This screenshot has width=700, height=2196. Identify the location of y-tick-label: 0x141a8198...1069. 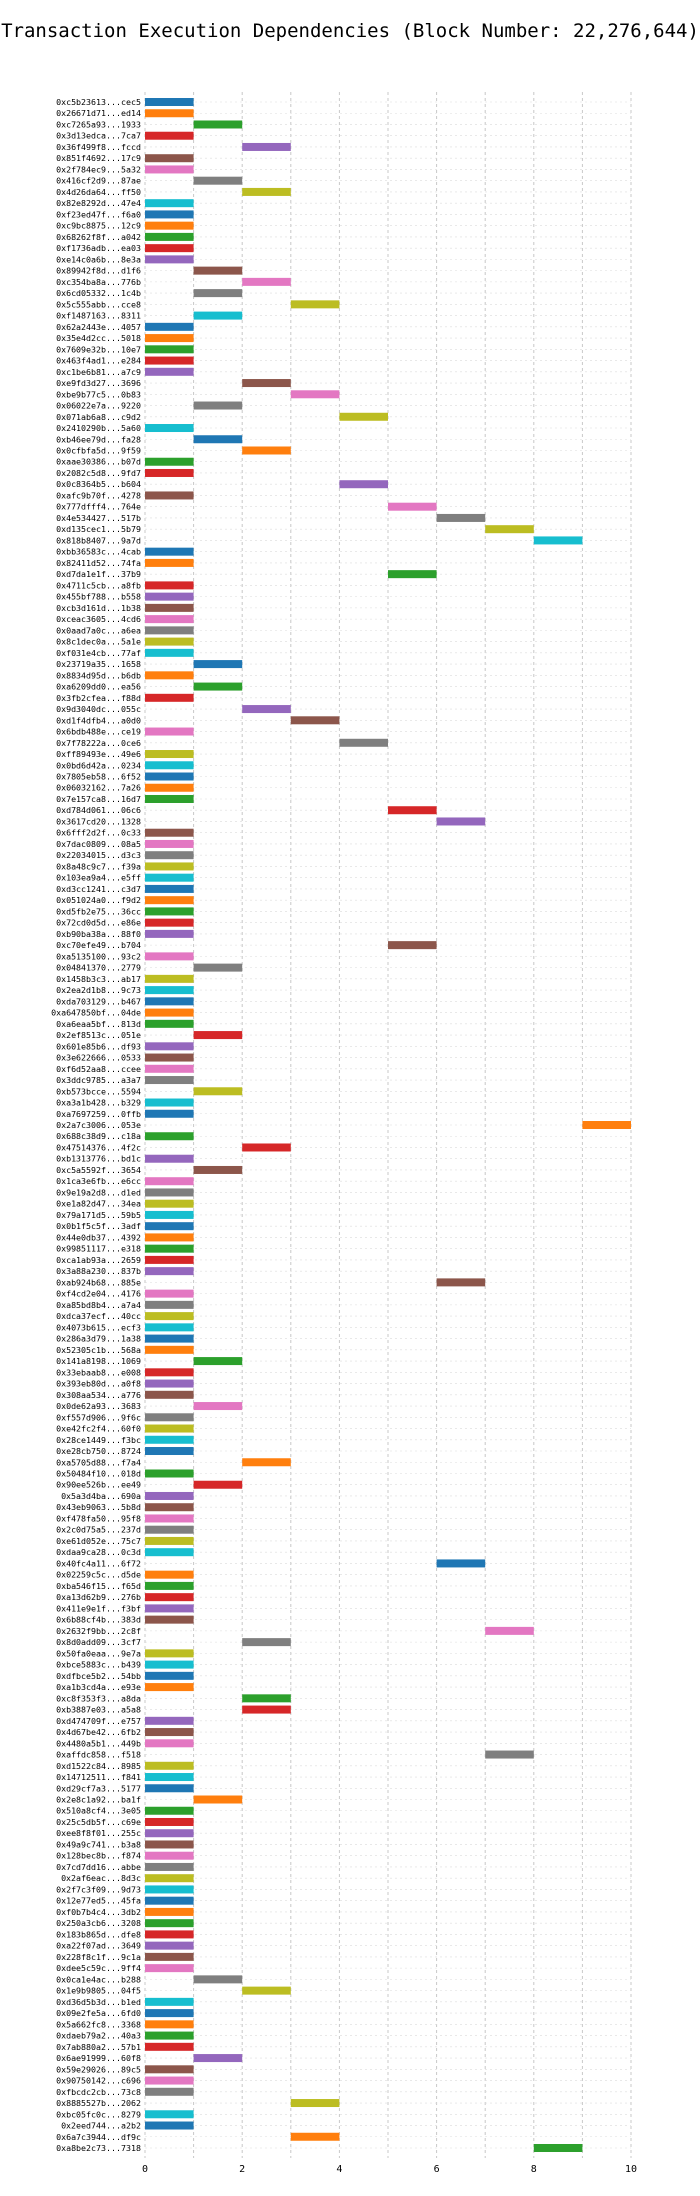
(98, 1361).